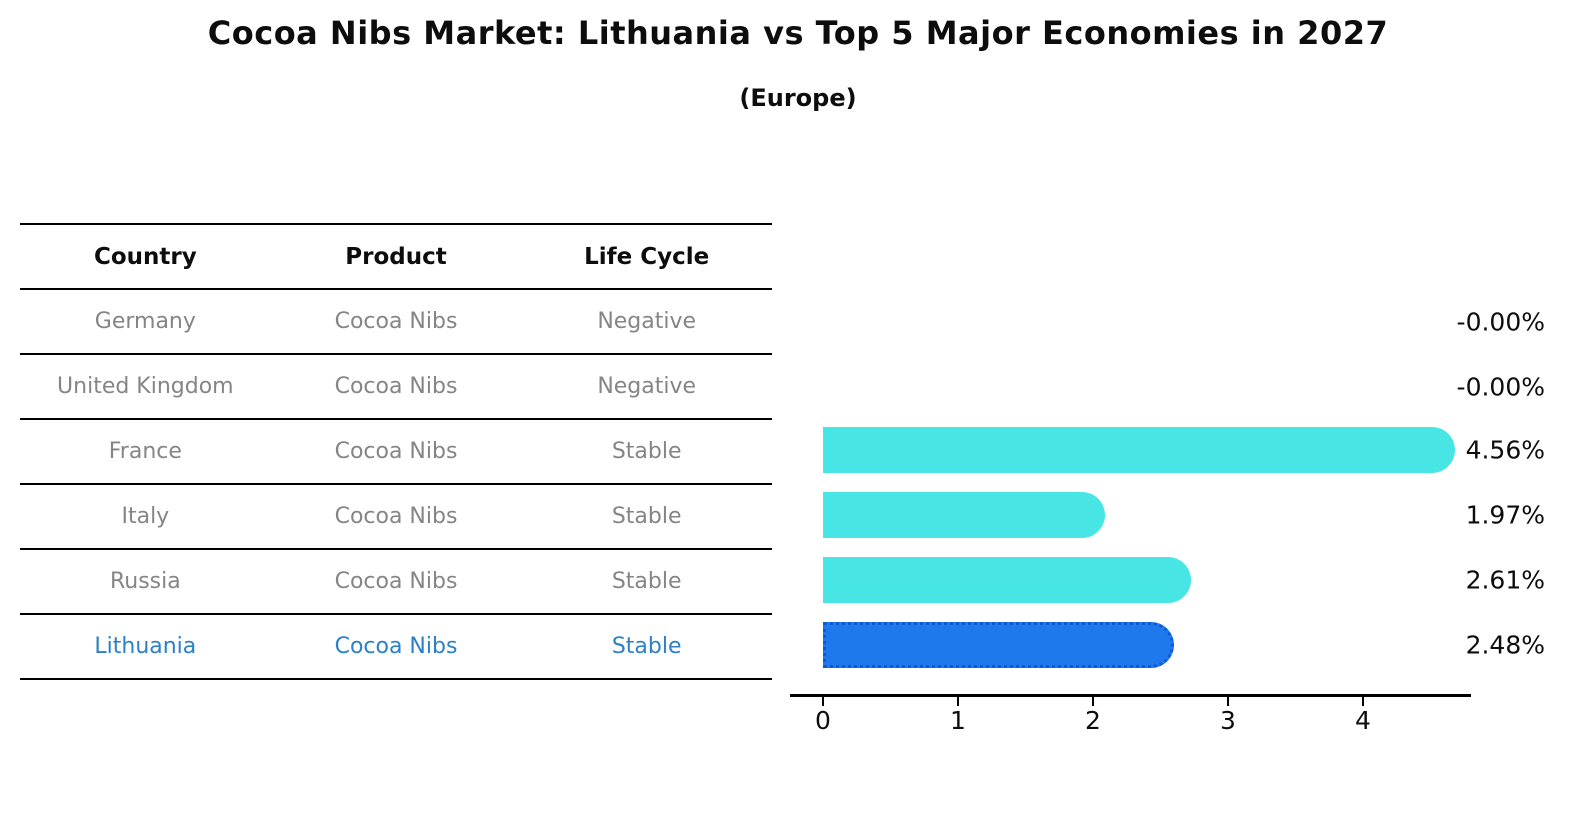 The image size is (1596, 823). I want to click on table-header-product: Product, so click(396, 256).